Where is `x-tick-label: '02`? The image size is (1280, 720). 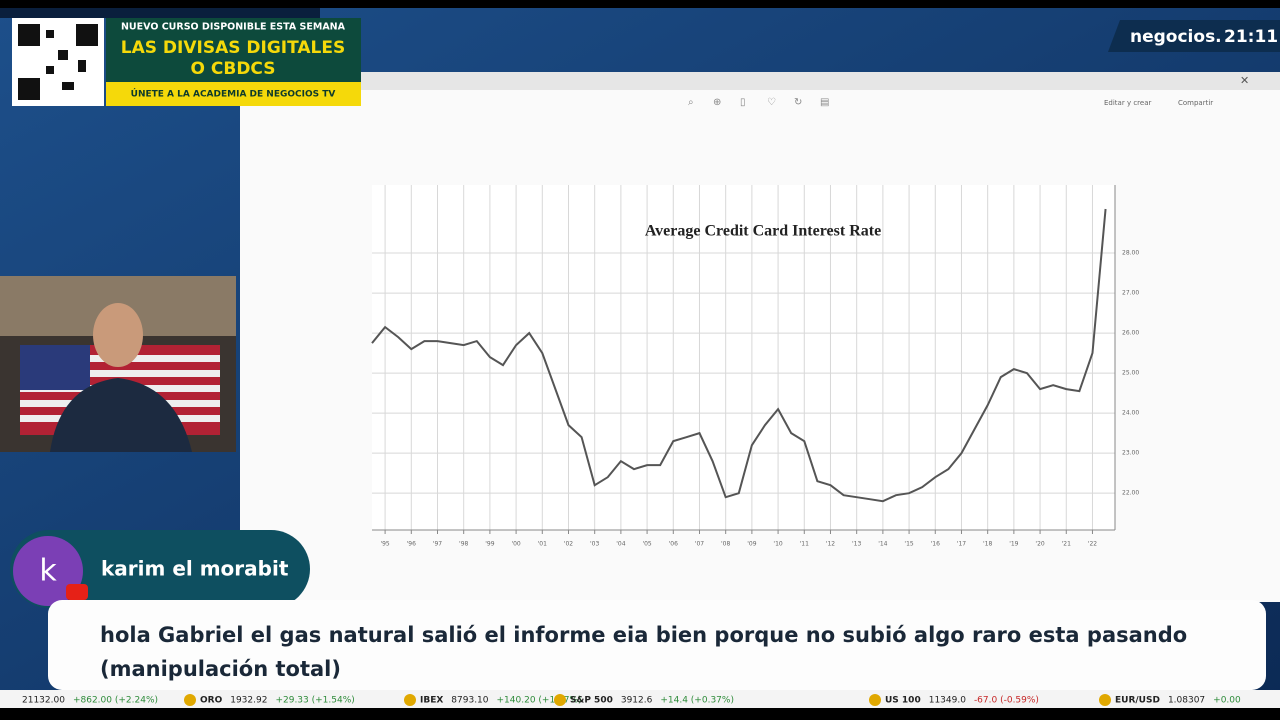
x-tick-label: '02 is located at coordinates (568, 544).